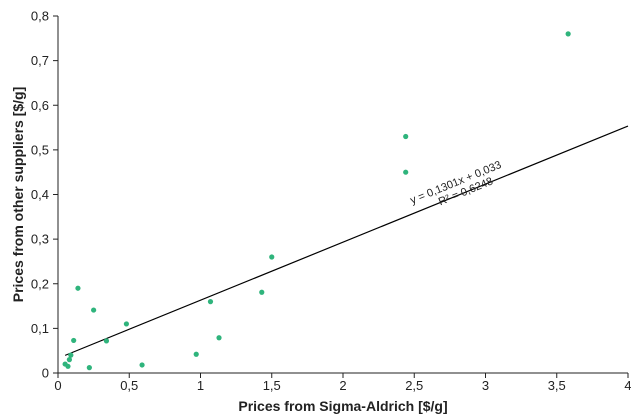  Describe the element at coordinates (485, 385) in the screenshot. I see `x-tick-label: 3` at that location.